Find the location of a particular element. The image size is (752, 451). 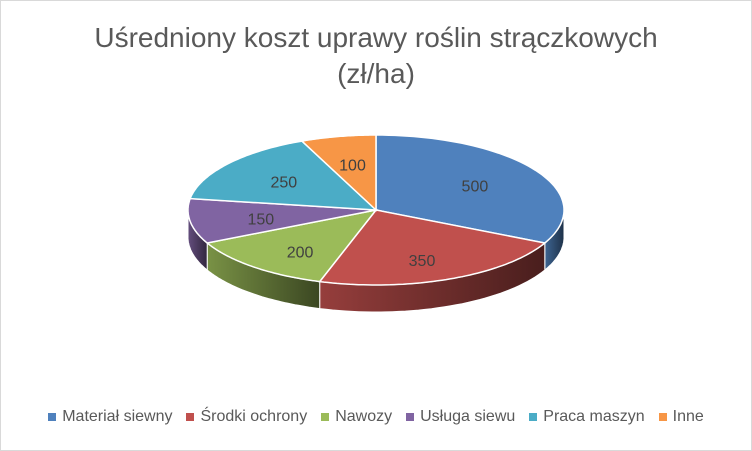

data-label-2: 200 is located at coordinates (300, 252).